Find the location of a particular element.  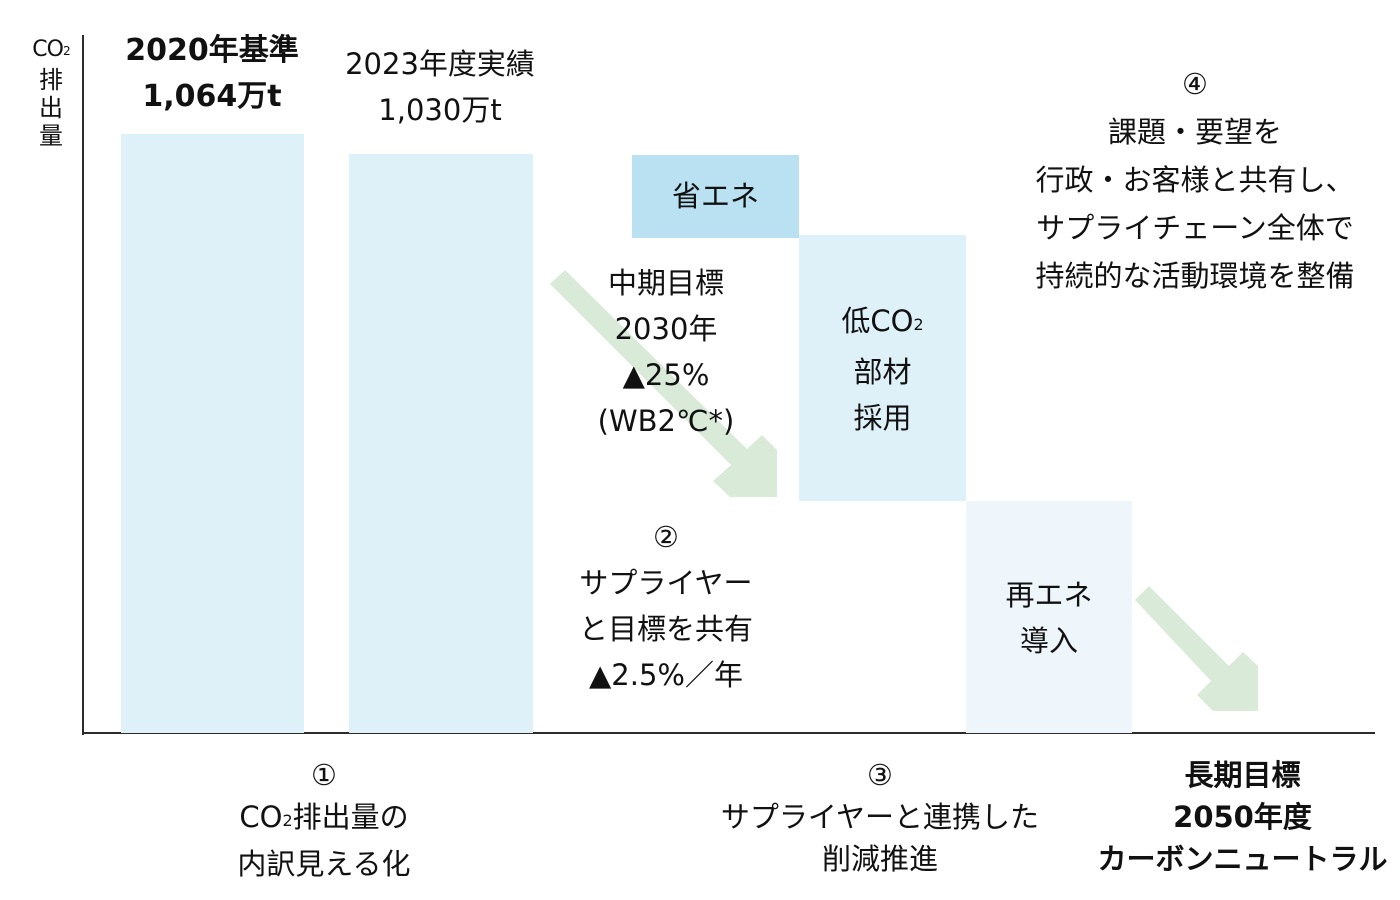

bar-energy-saving is located at coordinates (715, 196).